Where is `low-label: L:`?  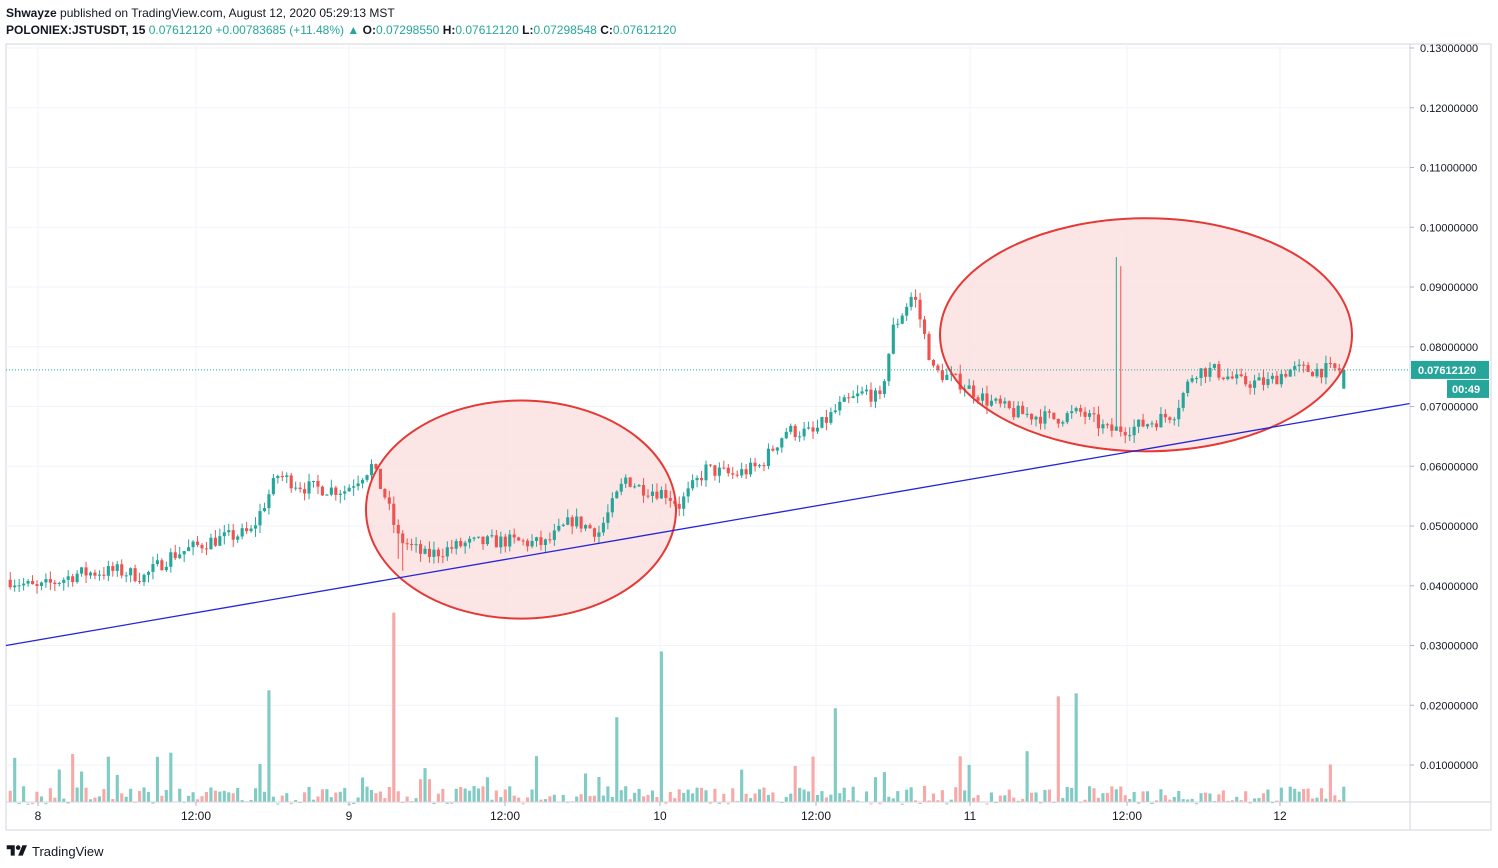 low-label: L: is located at coordinates (528, 30).